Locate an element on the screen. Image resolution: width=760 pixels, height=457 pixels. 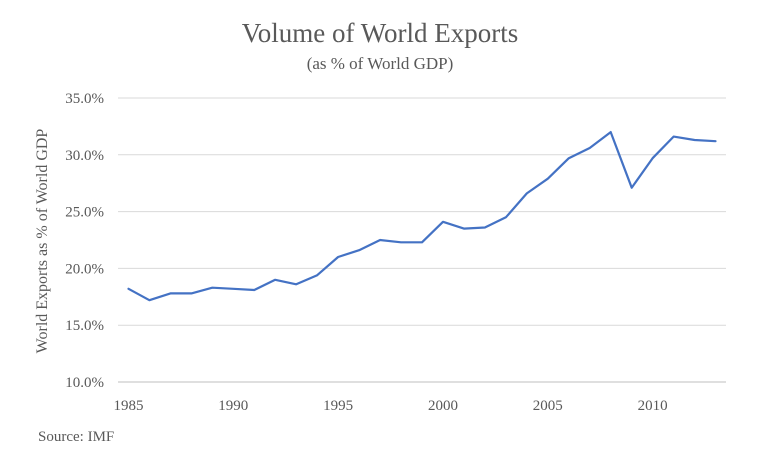
y-tick-label: 35.0% is located at coordinates (84, 99).